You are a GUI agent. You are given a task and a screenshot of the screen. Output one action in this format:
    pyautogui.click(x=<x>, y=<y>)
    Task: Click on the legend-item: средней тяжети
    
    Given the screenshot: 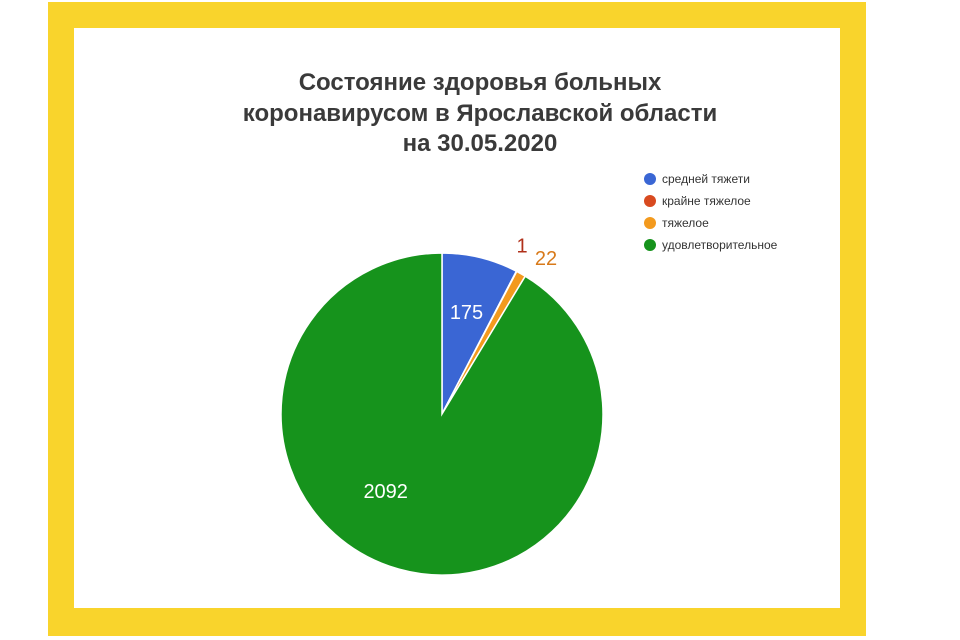 What is the action you would take?
    pyautogui.click(x=710, y=179)
    